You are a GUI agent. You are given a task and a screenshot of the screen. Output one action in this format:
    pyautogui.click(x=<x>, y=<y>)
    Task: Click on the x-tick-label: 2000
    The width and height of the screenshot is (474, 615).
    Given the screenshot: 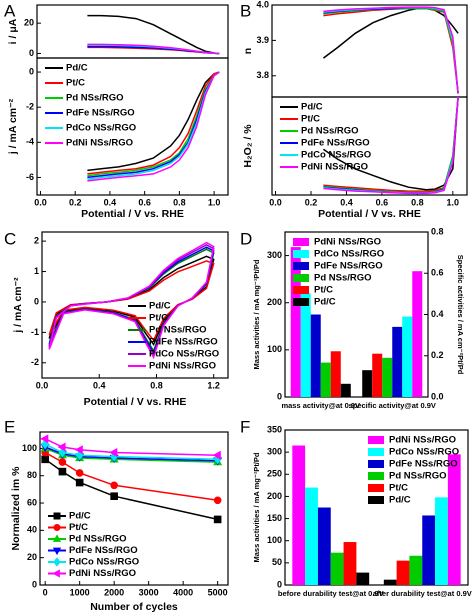 What is the action you would take?
    pyautogui.click(x=114, y=592)
    